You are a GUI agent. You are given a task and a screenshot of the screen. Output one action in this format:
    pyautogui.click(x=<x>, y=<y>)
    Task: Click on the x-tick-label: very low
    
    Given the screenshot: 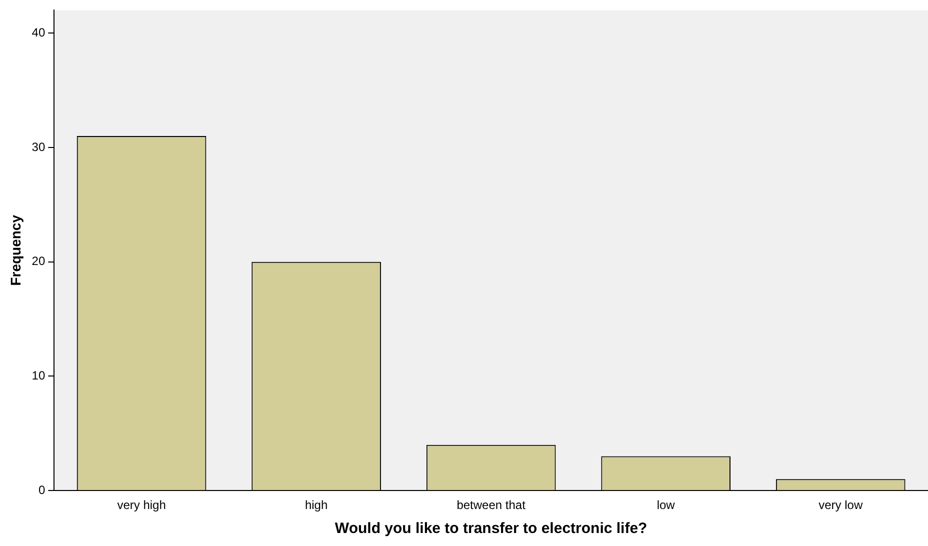 What is the action you would take?
    pyautogui.click(x=840, y=505)
    